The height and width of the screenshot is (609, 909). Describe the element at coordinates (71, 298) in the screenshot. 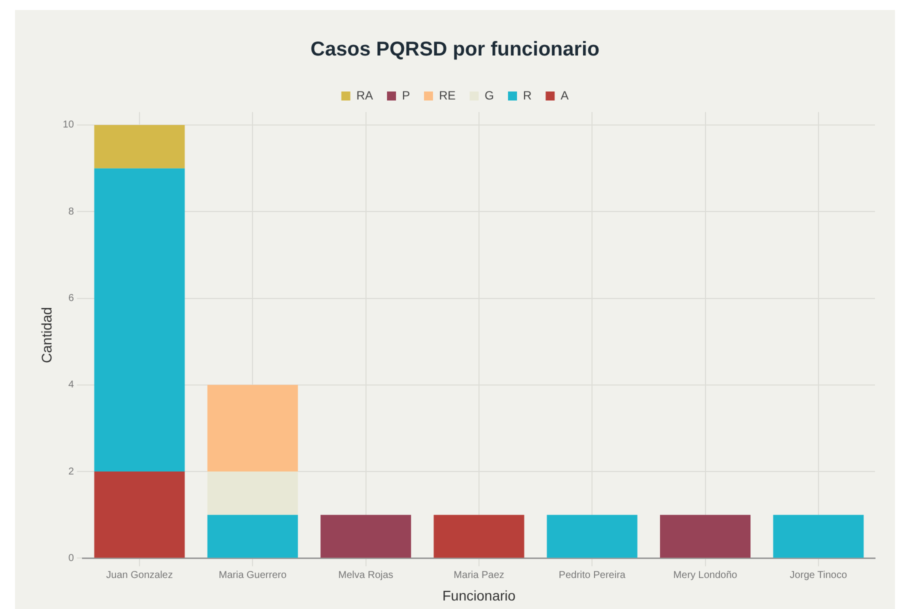

I see `y-tick-label: 6` at that location.